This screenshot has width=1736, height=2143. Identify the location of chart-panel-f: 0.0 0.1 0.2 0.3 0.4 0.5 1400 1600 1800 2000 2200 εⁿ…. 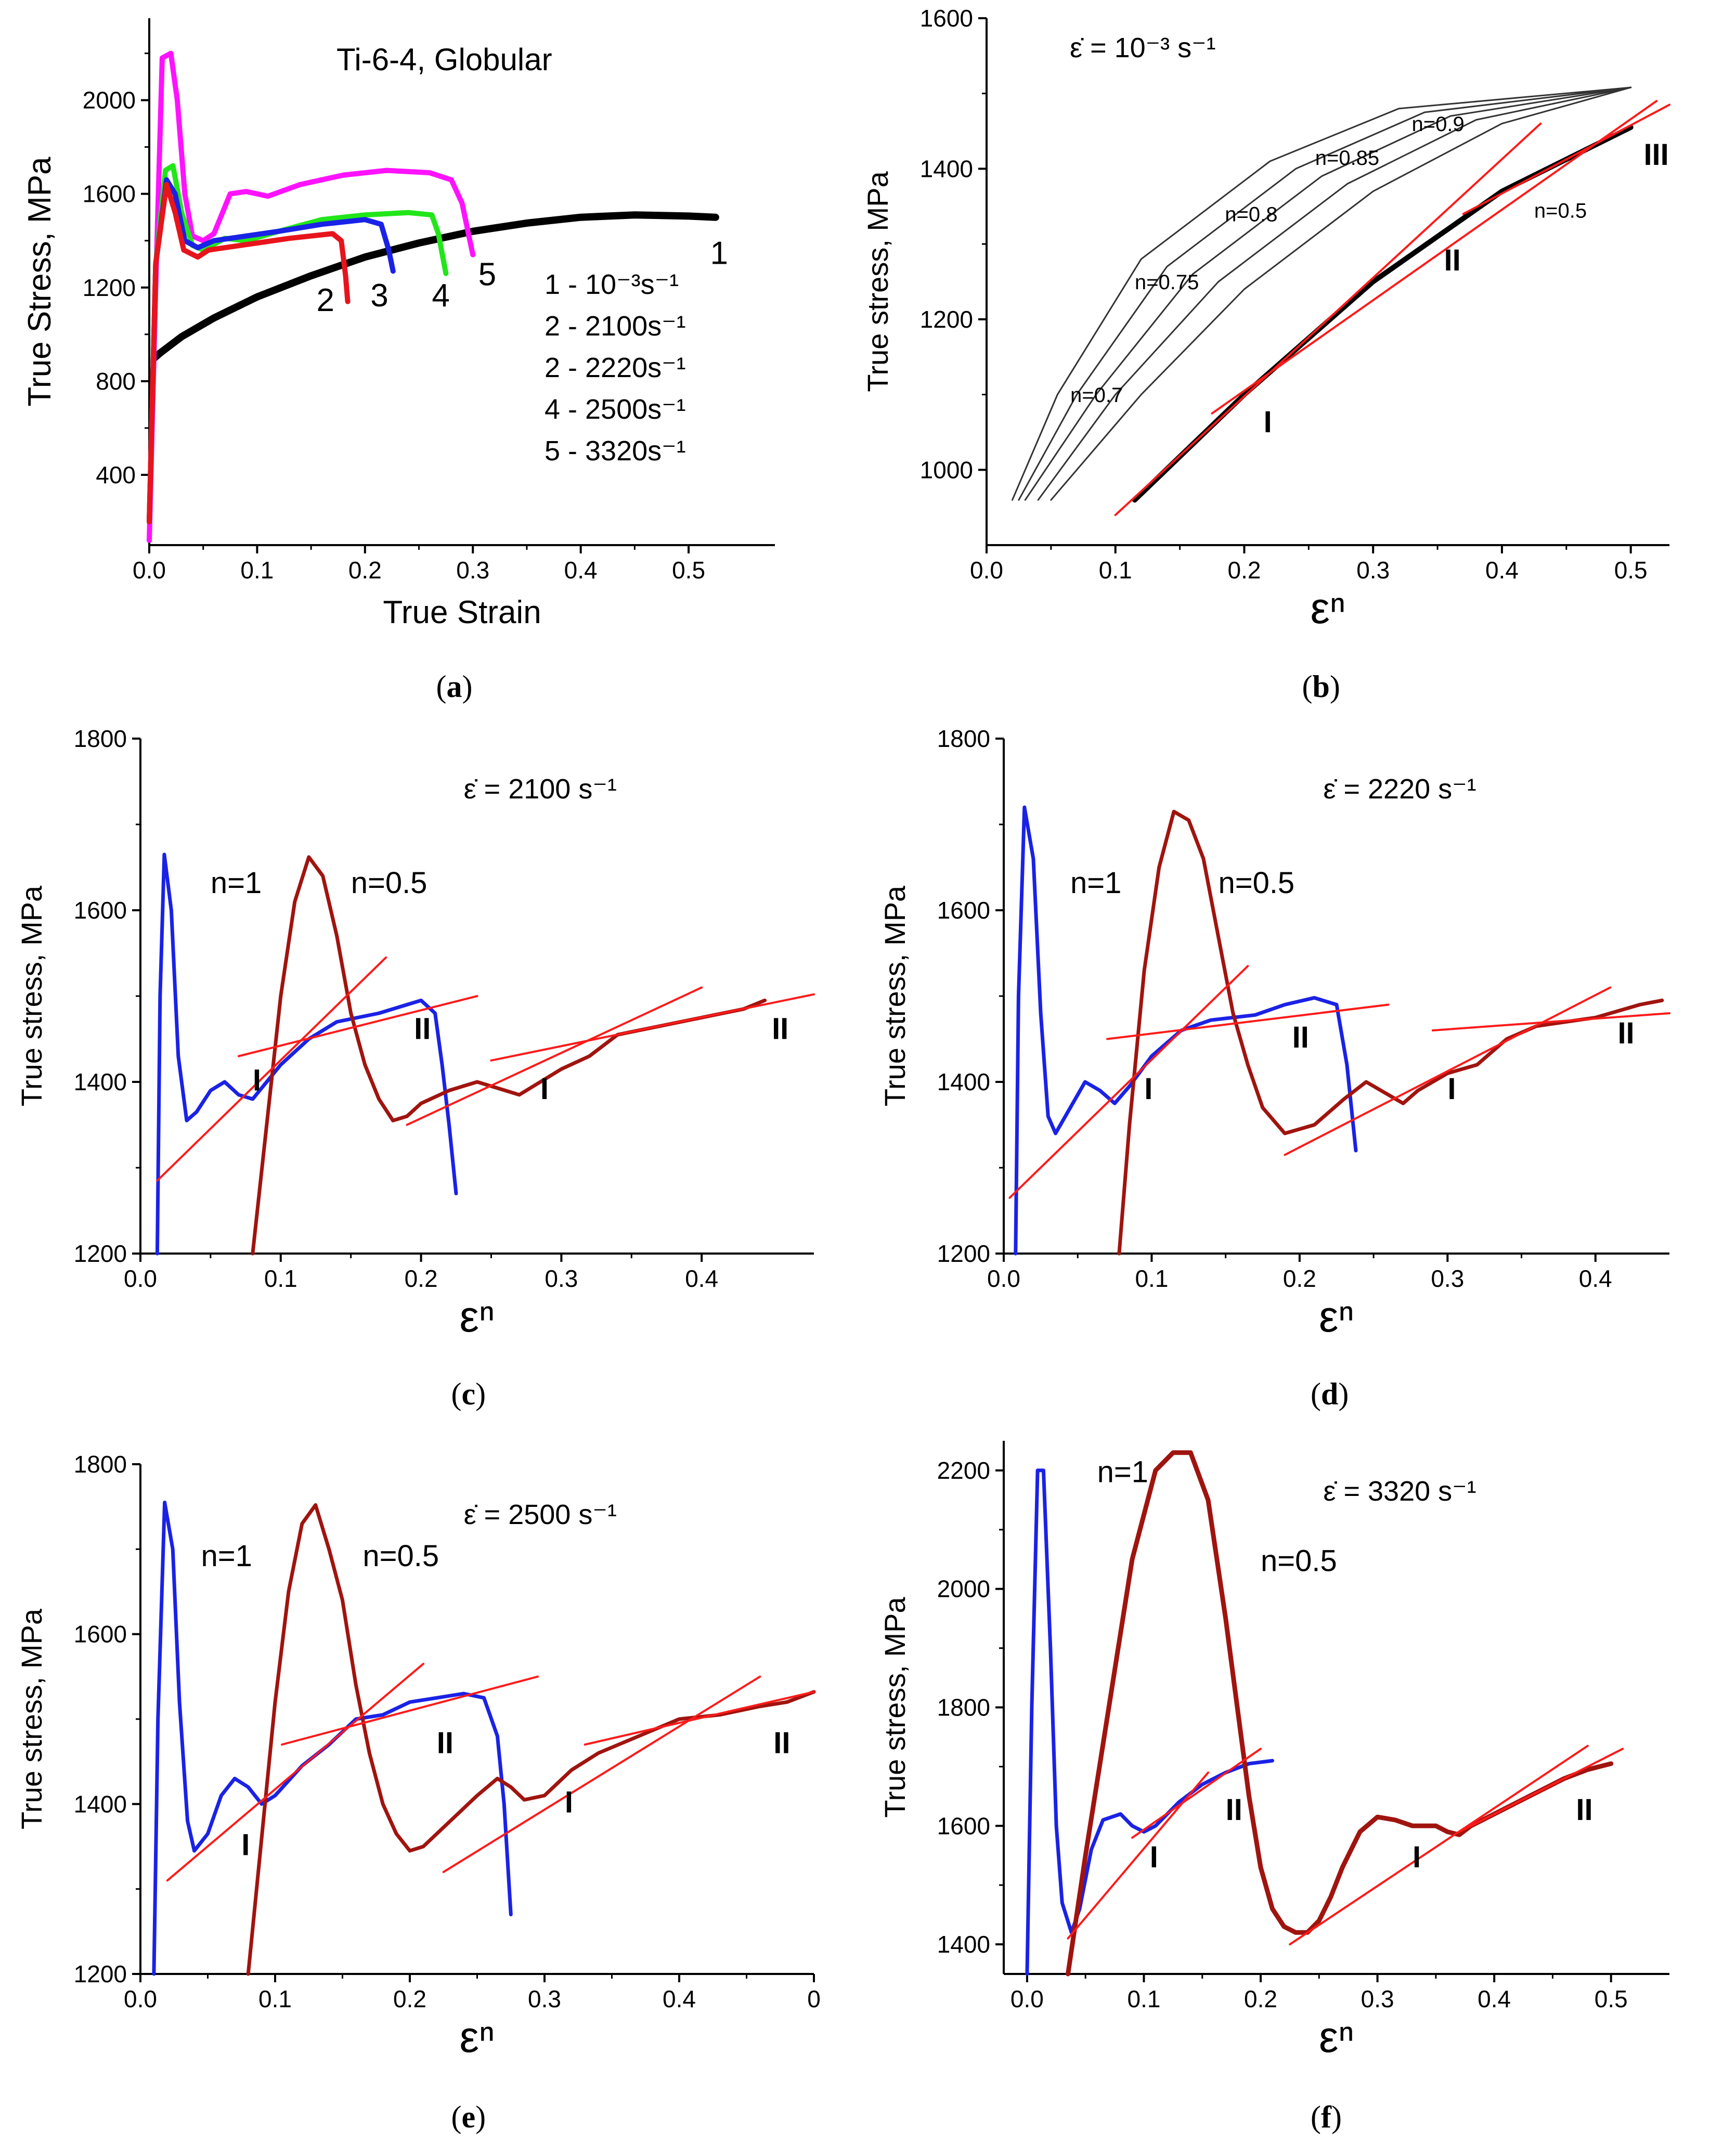
(1273, 1787).